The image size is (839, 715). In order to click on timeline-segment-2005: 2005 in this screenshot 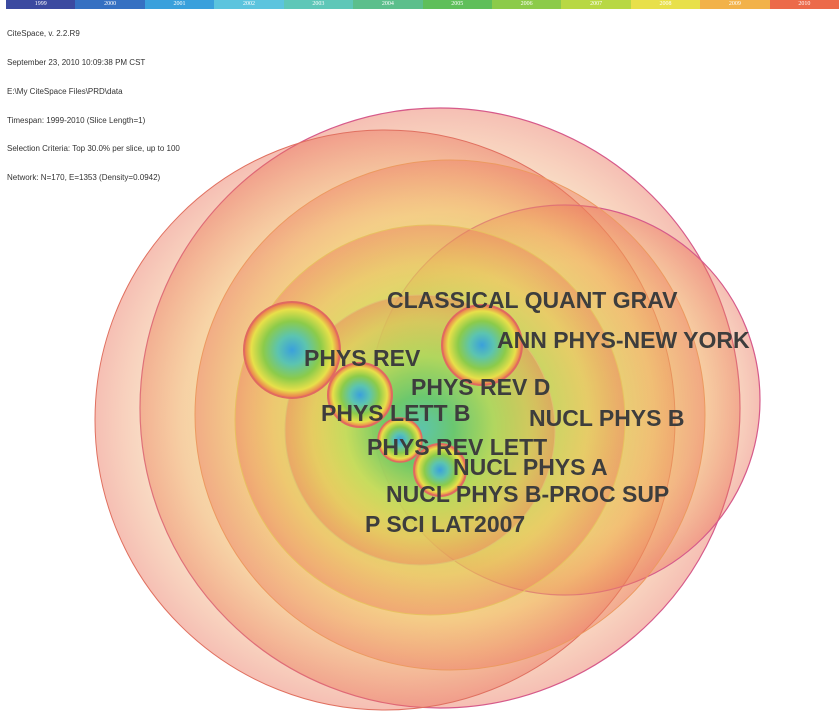, I will do `click(457, 4)`.